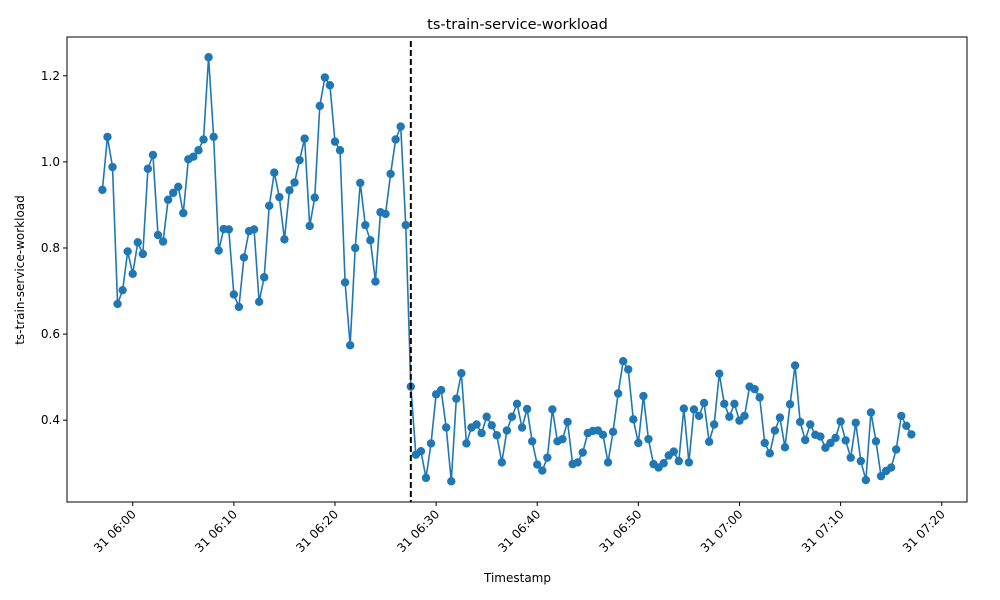 This screenshot has width=1000, height=600. I want to click on y-tick-label: 0.6, so click(50, 334).